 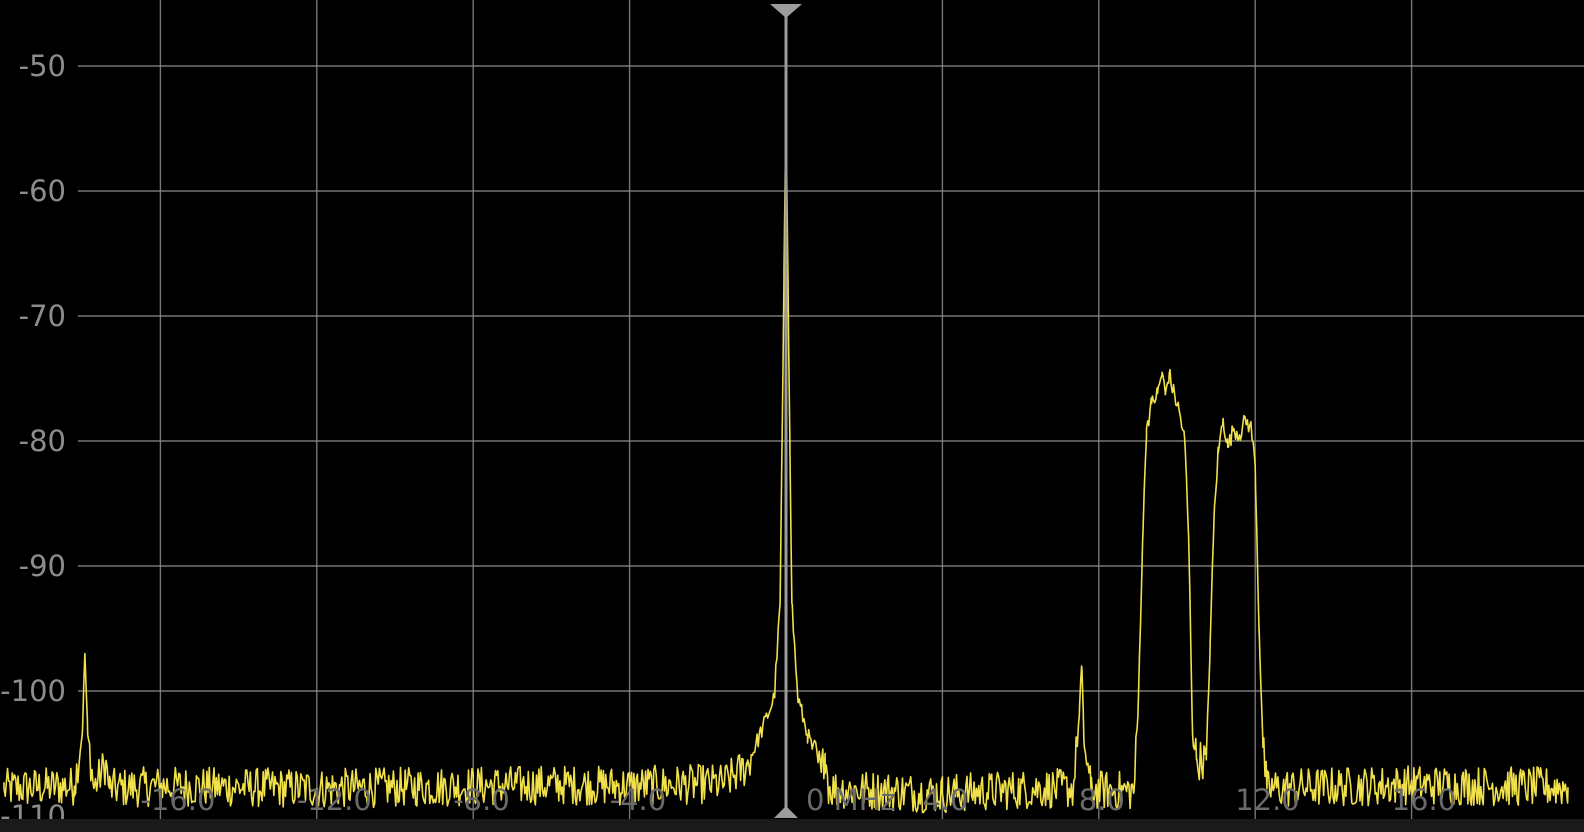 I want to click on y-tick-label-0: -50, so click(x=42, y=66).